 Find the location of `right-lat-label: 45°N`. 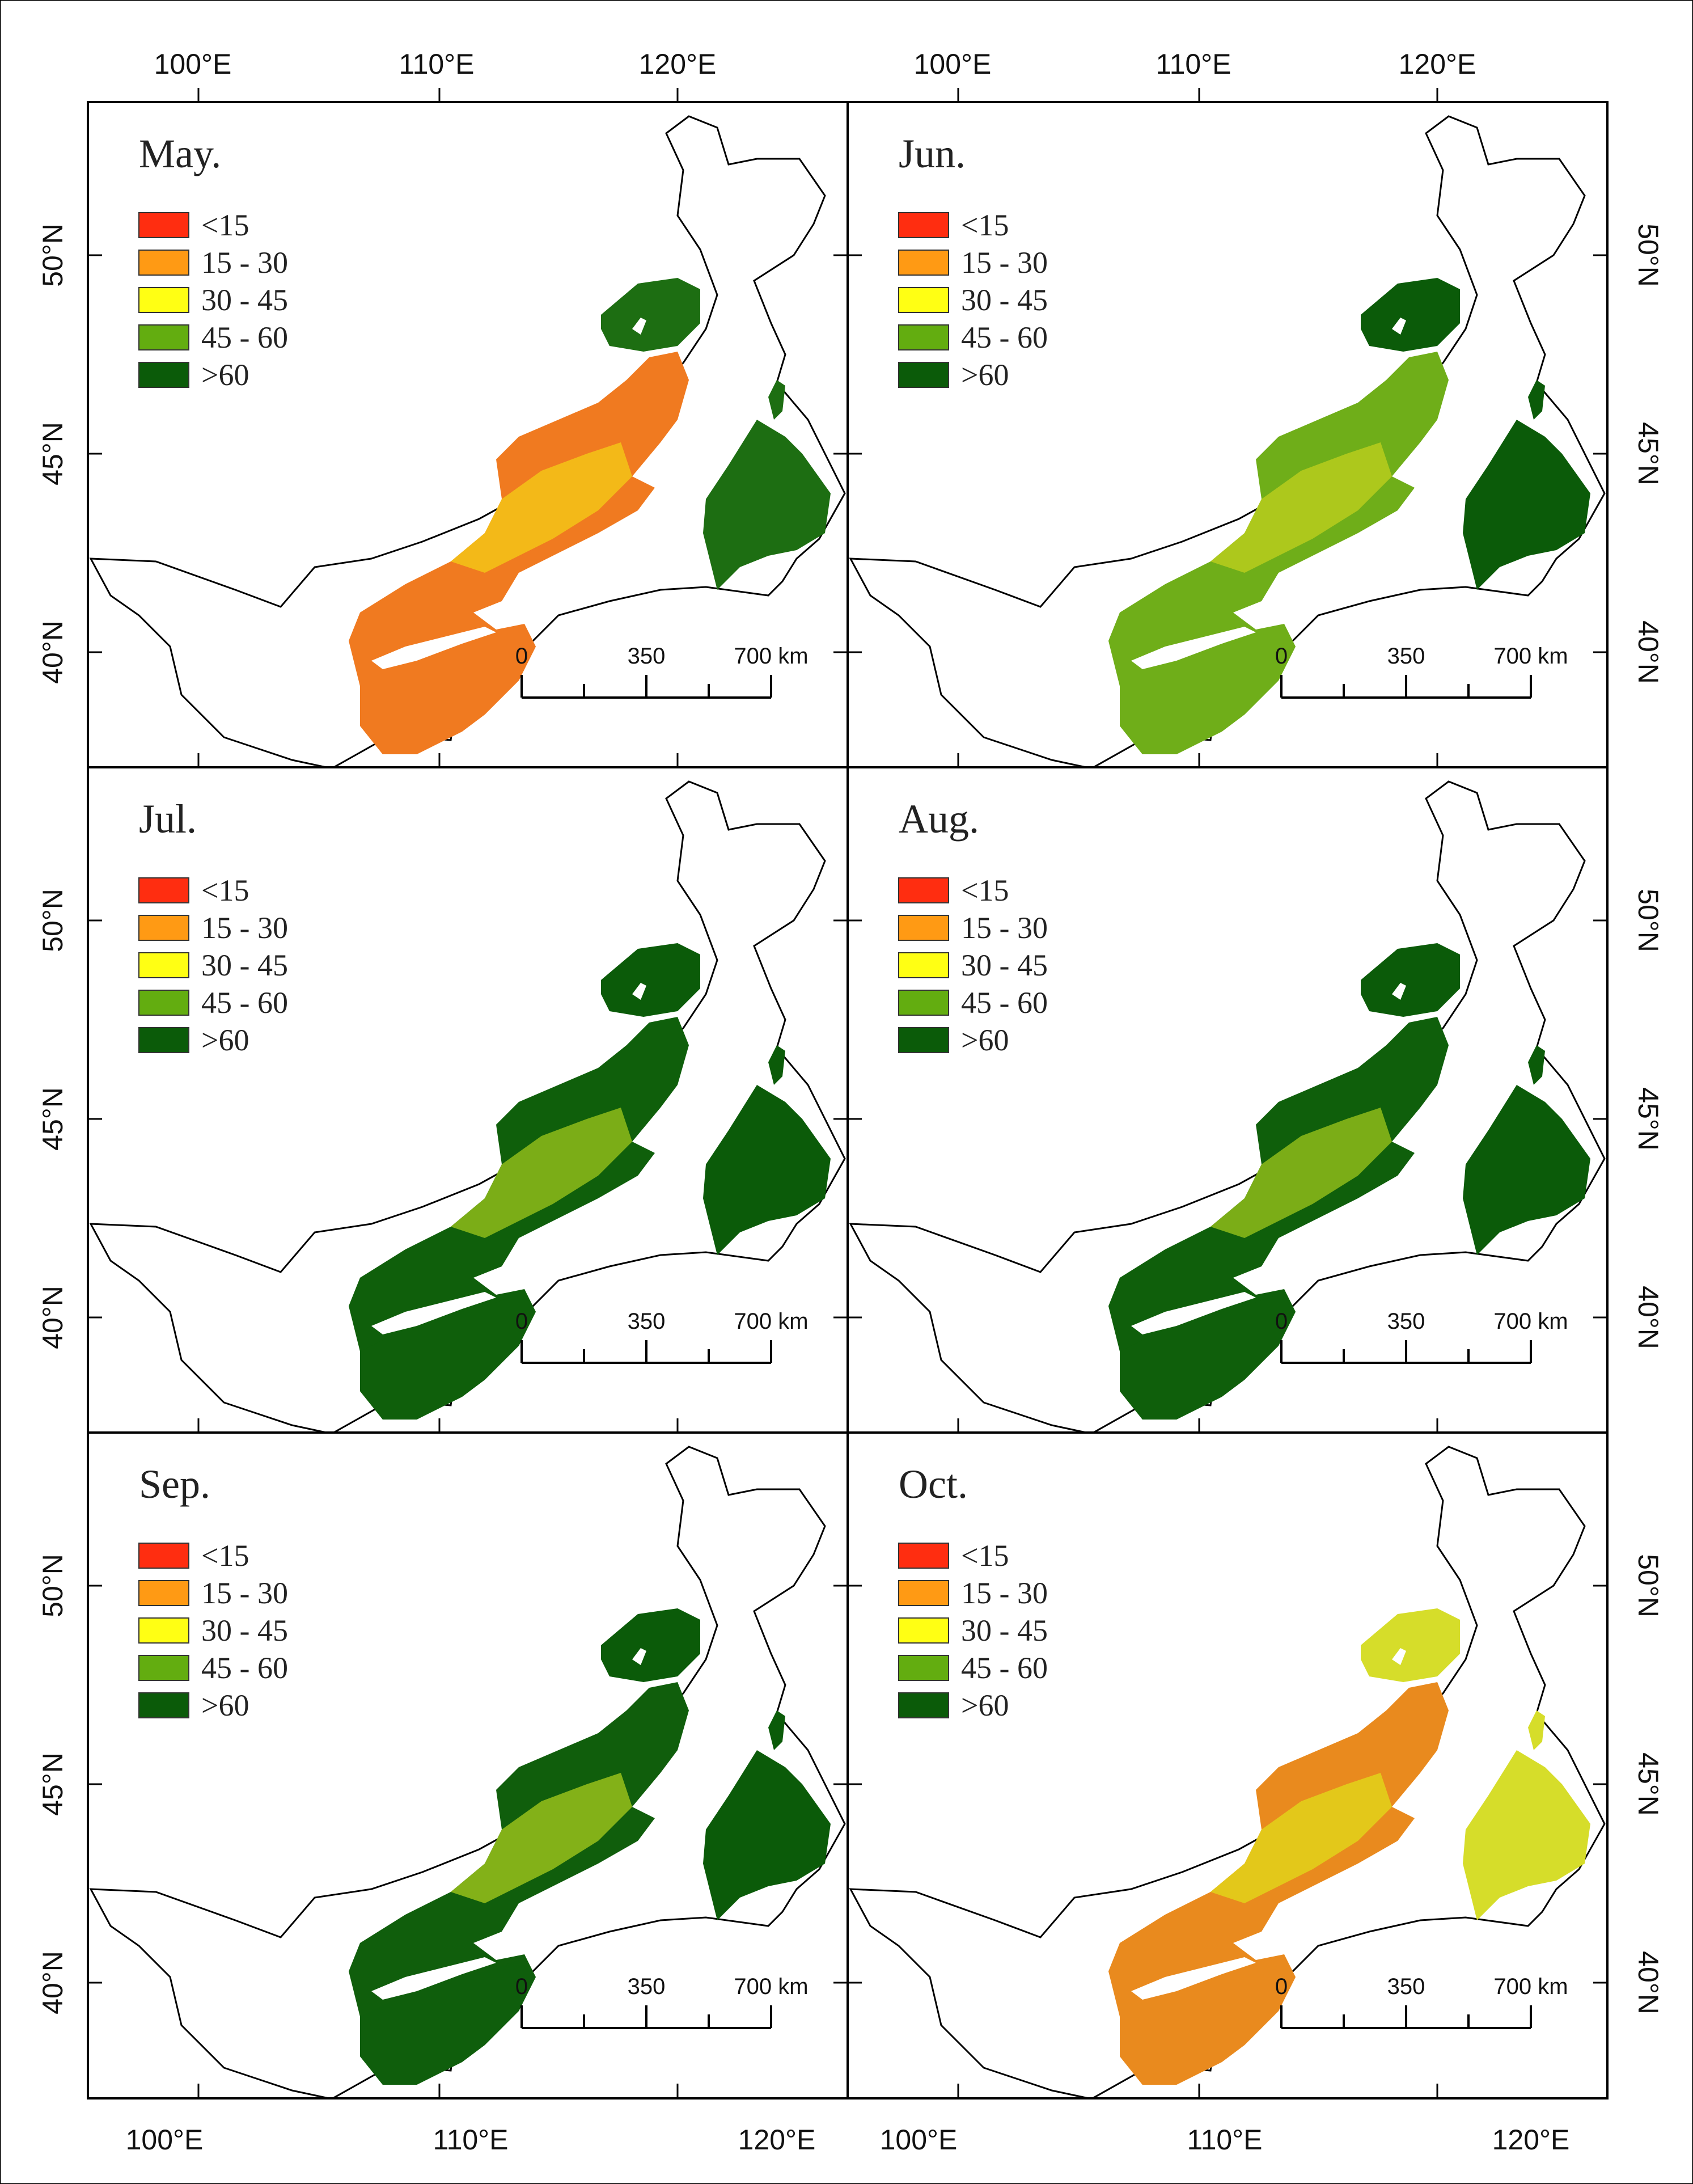

right-lat-label: 45°N is located at coordinates (1648, 1784).